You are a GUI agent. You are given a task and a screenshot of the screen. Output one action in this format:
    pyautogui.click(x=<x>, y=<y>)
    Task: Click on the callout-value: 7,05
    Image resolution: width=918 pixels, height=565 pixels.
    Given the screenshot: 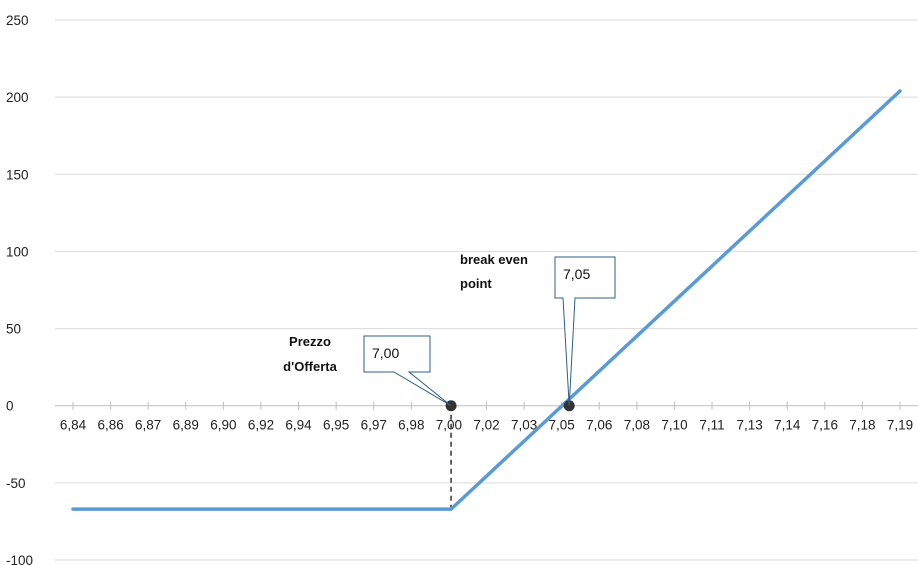 What is the action you would take?
    pyautogui.click(x=576, y=274)
    